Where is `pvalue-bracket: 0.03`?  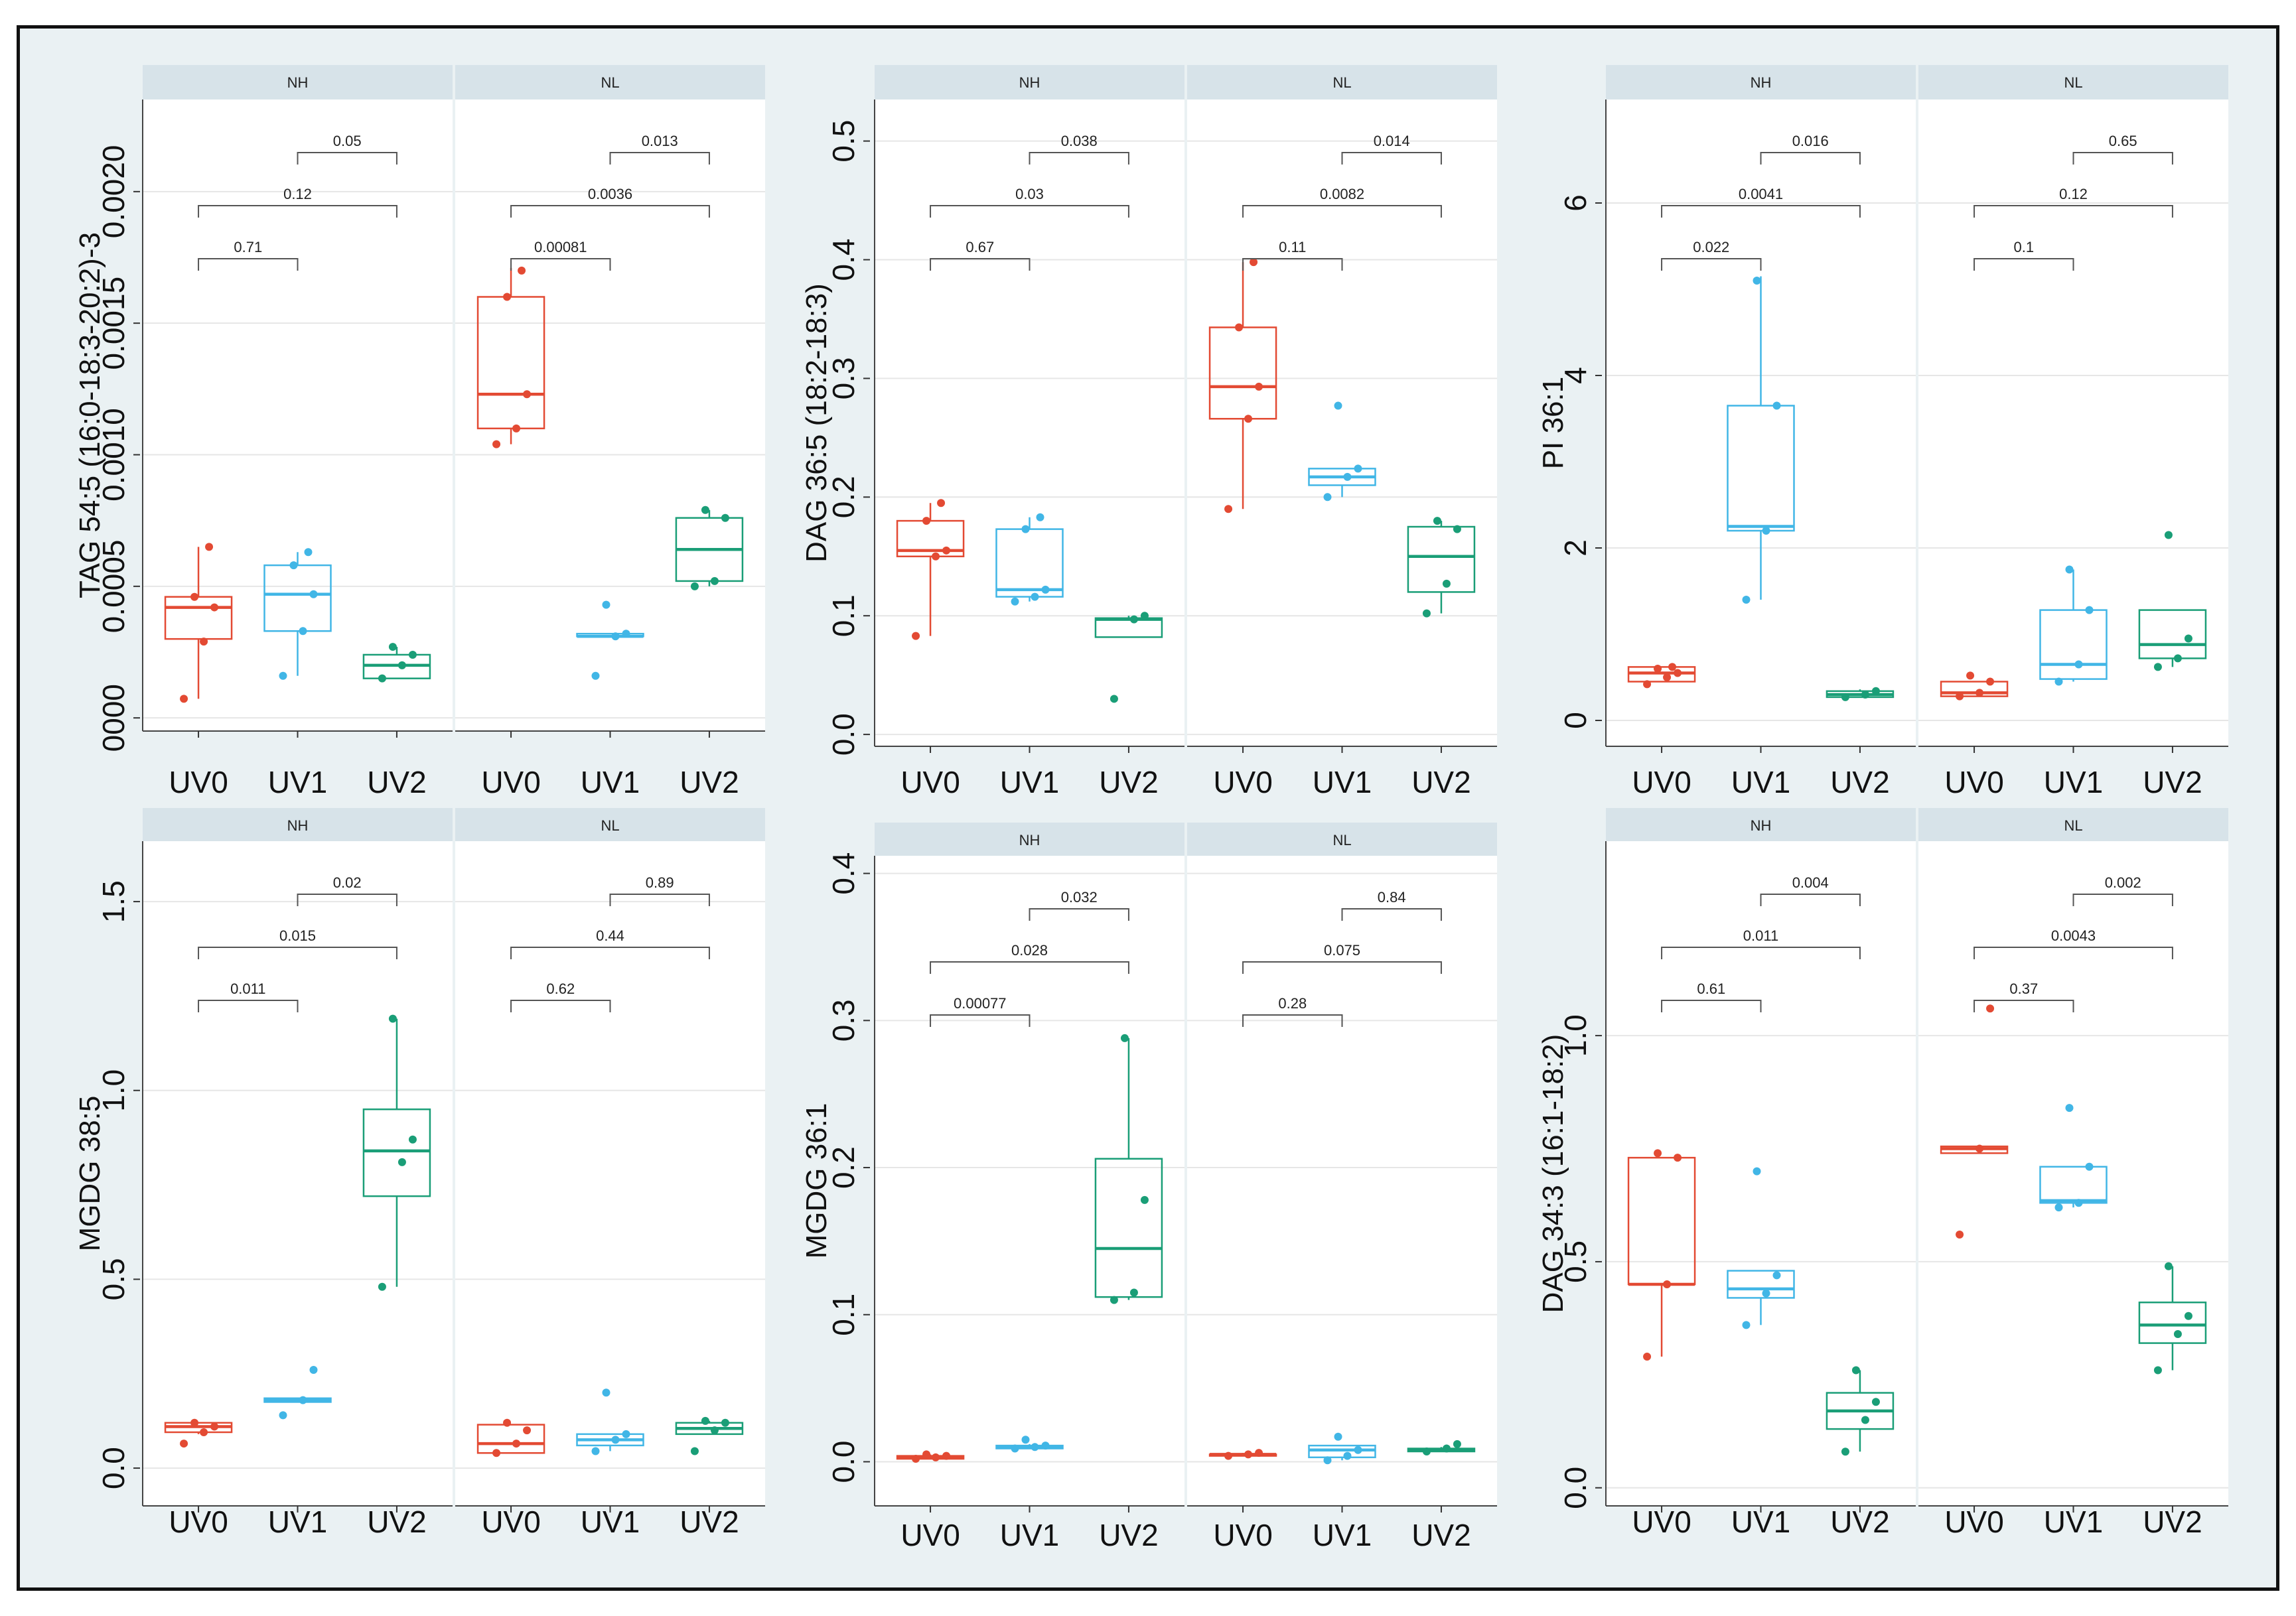
pvalue-bracket: 0.03 is located at coordinates (1029, 202).